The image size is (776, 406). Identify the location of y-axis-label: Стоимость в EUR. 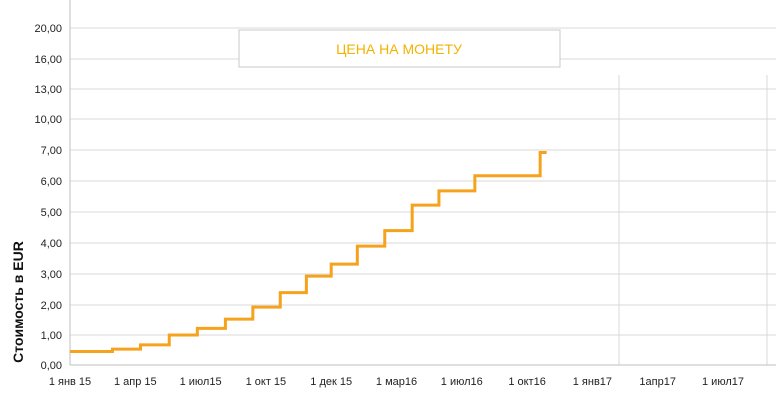
(18, 302).